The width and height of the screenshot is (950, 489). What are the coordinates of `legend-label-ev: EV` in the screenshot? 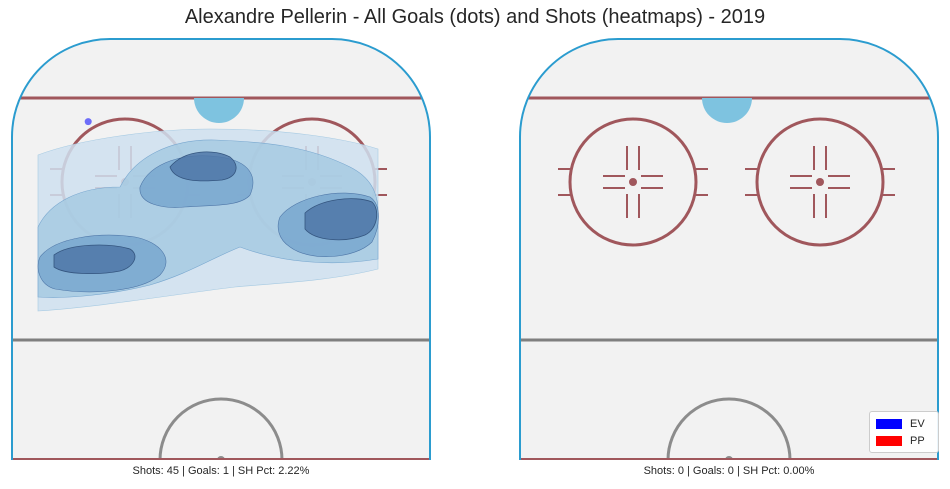 It's located at (917, 424).